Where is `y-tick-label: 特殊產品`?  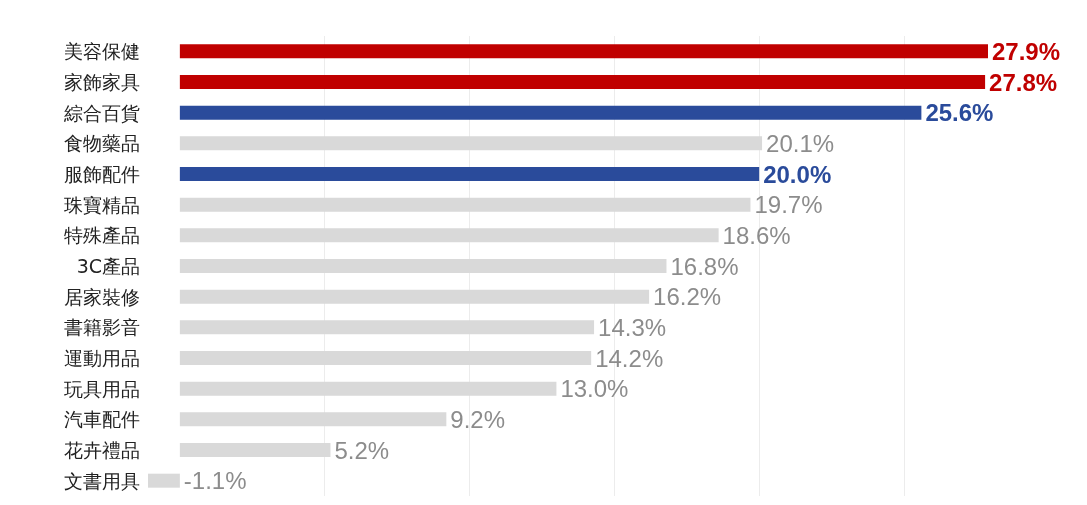 y-tick-label: 特殊產品 is located at coordinates (102, 235).